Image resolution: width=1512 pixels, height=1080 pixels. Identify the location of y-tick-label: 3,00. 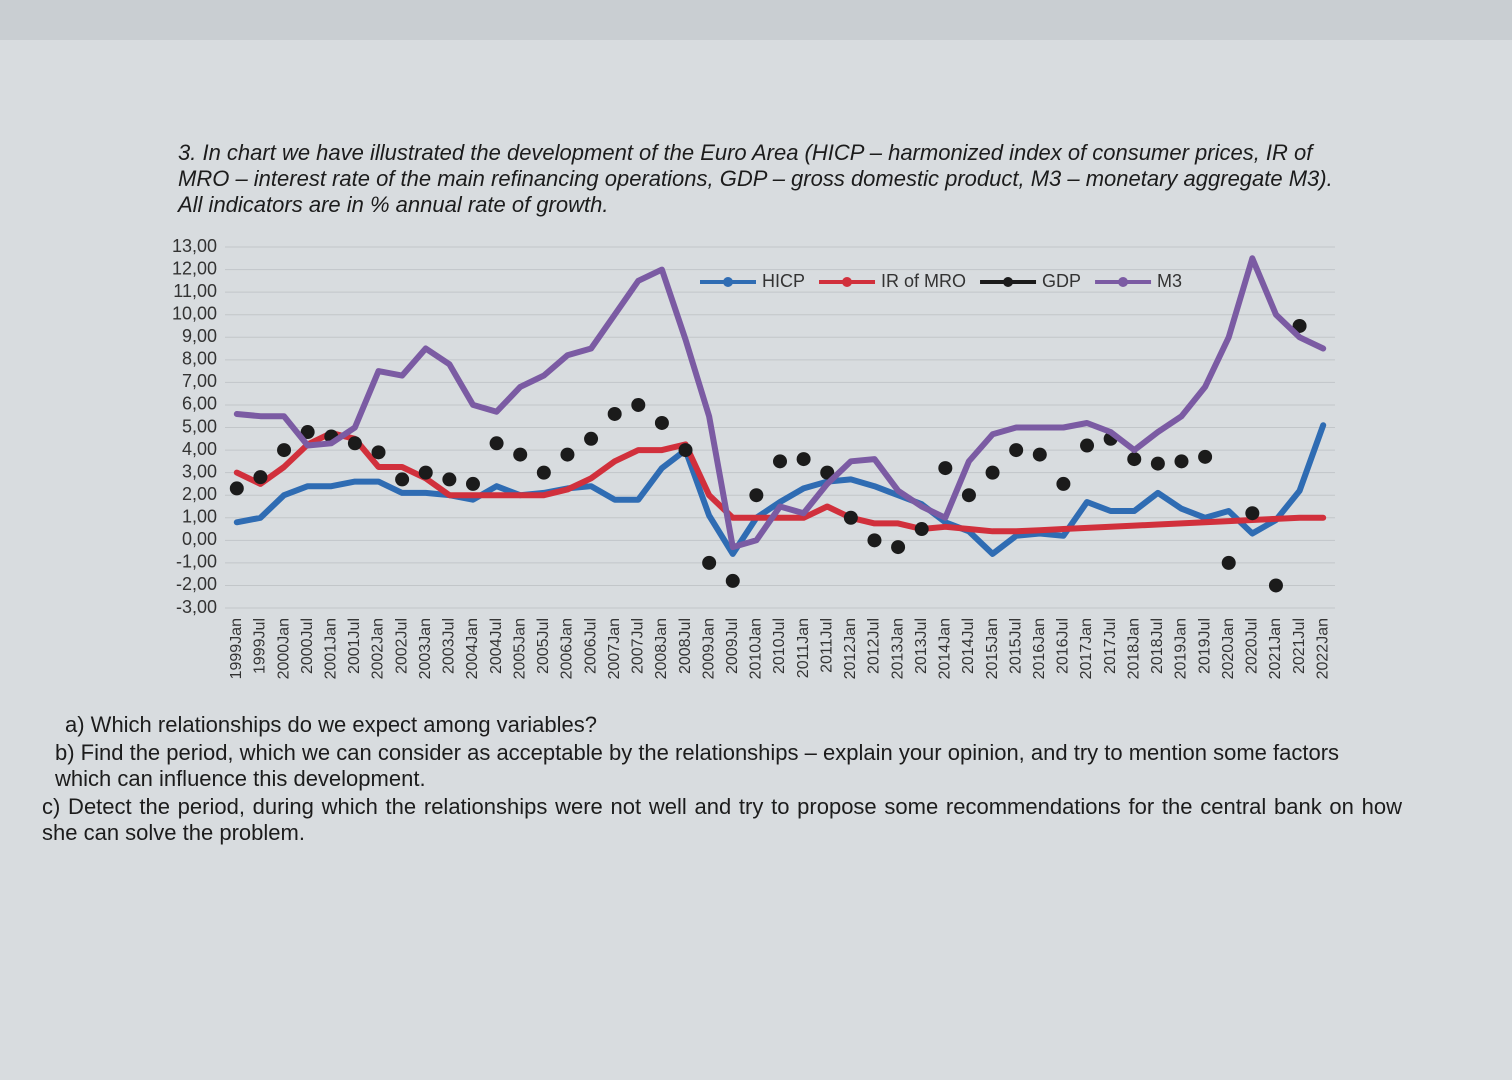
(199, 471).